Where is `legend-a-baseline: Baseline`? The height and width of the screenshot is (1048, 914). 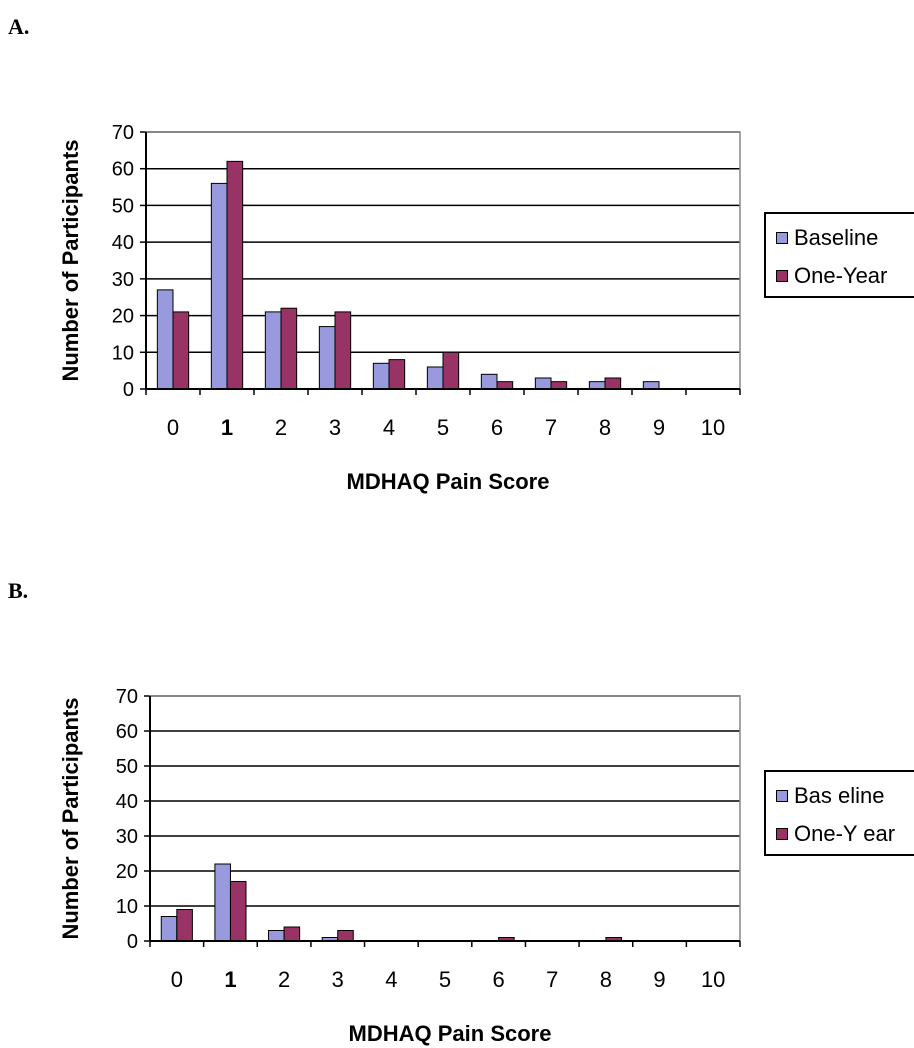
legend-a-baseline: Baseline is located at coordinates (827, 237).